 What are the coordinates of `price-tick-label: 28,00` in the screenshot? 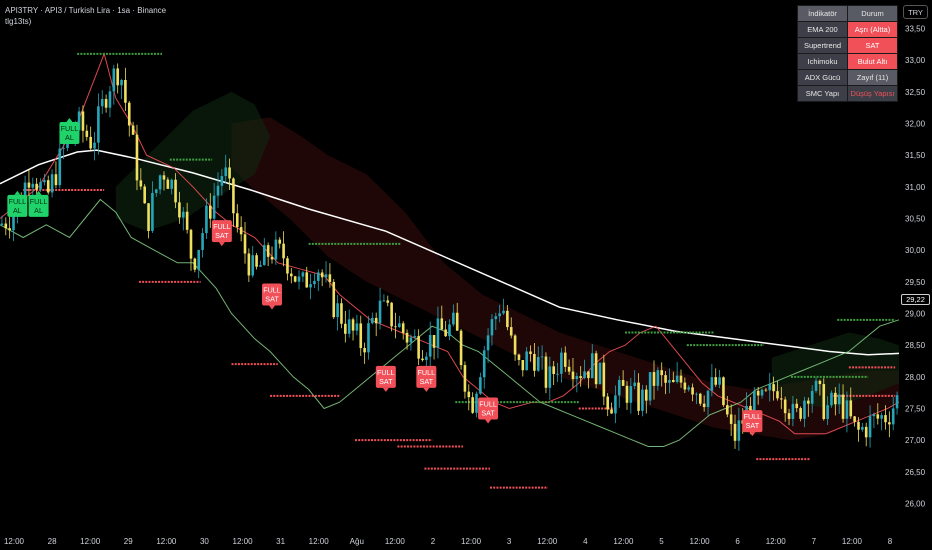 It's located at (915, 377).